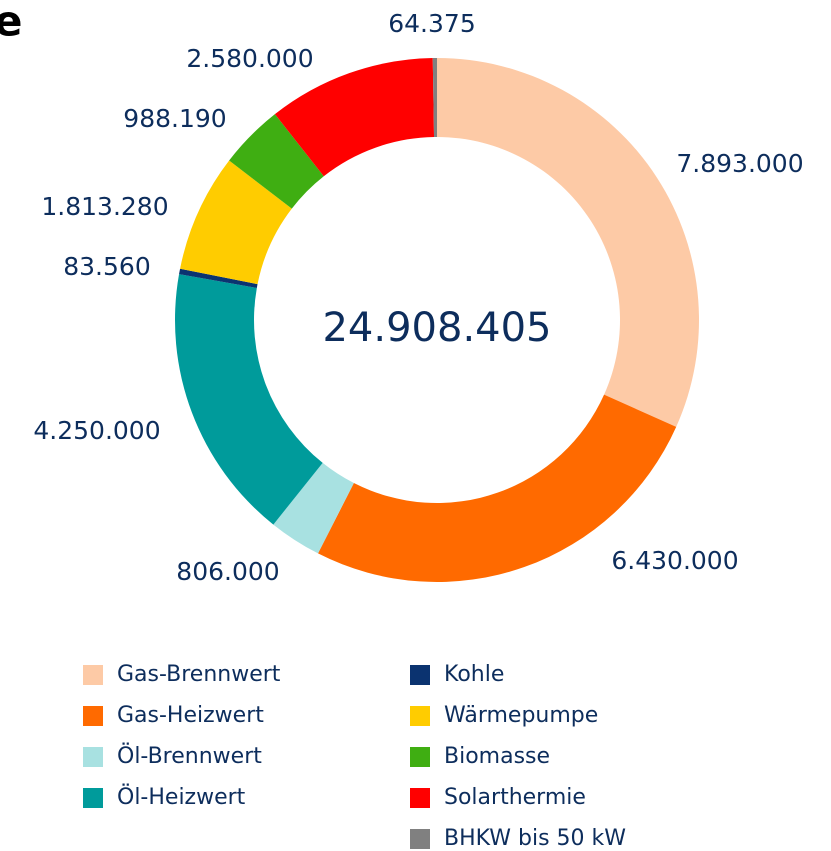 The image size is (831, 851). I want to click on value-label: 1.813.280, so click(104, 206).